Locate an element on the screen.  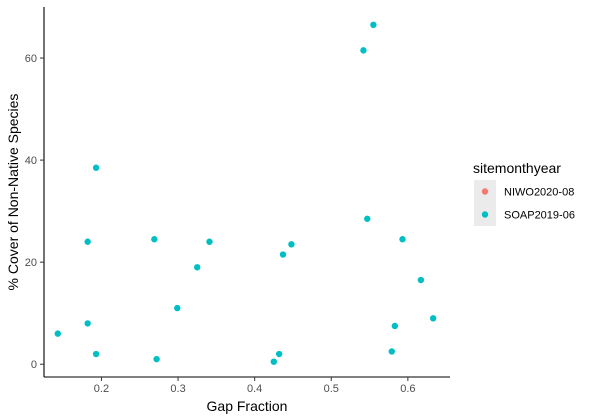
y-tick-label: 40 is located at coordinates (31, 161).